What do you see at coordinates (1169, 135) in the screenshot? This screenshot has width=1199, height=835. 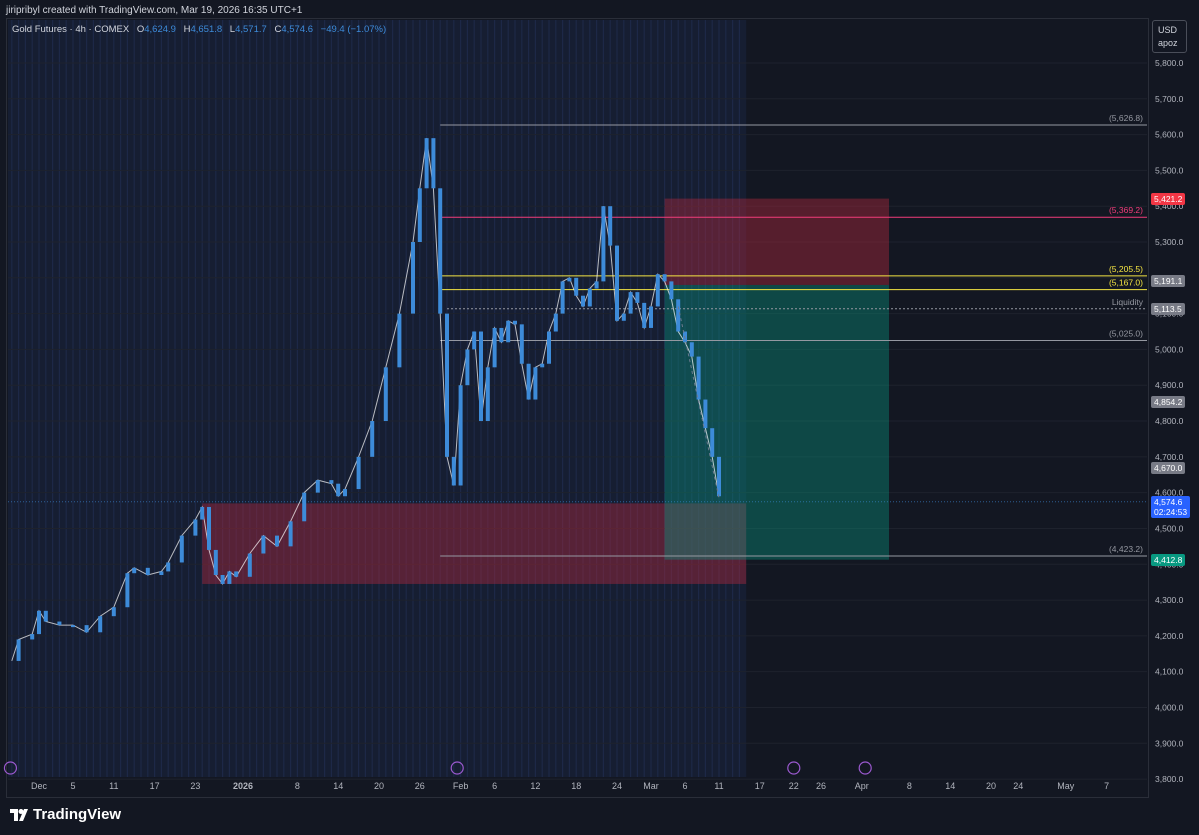 I see `y-tick-label: 5,600.0` at bounding box center [1169, 135].